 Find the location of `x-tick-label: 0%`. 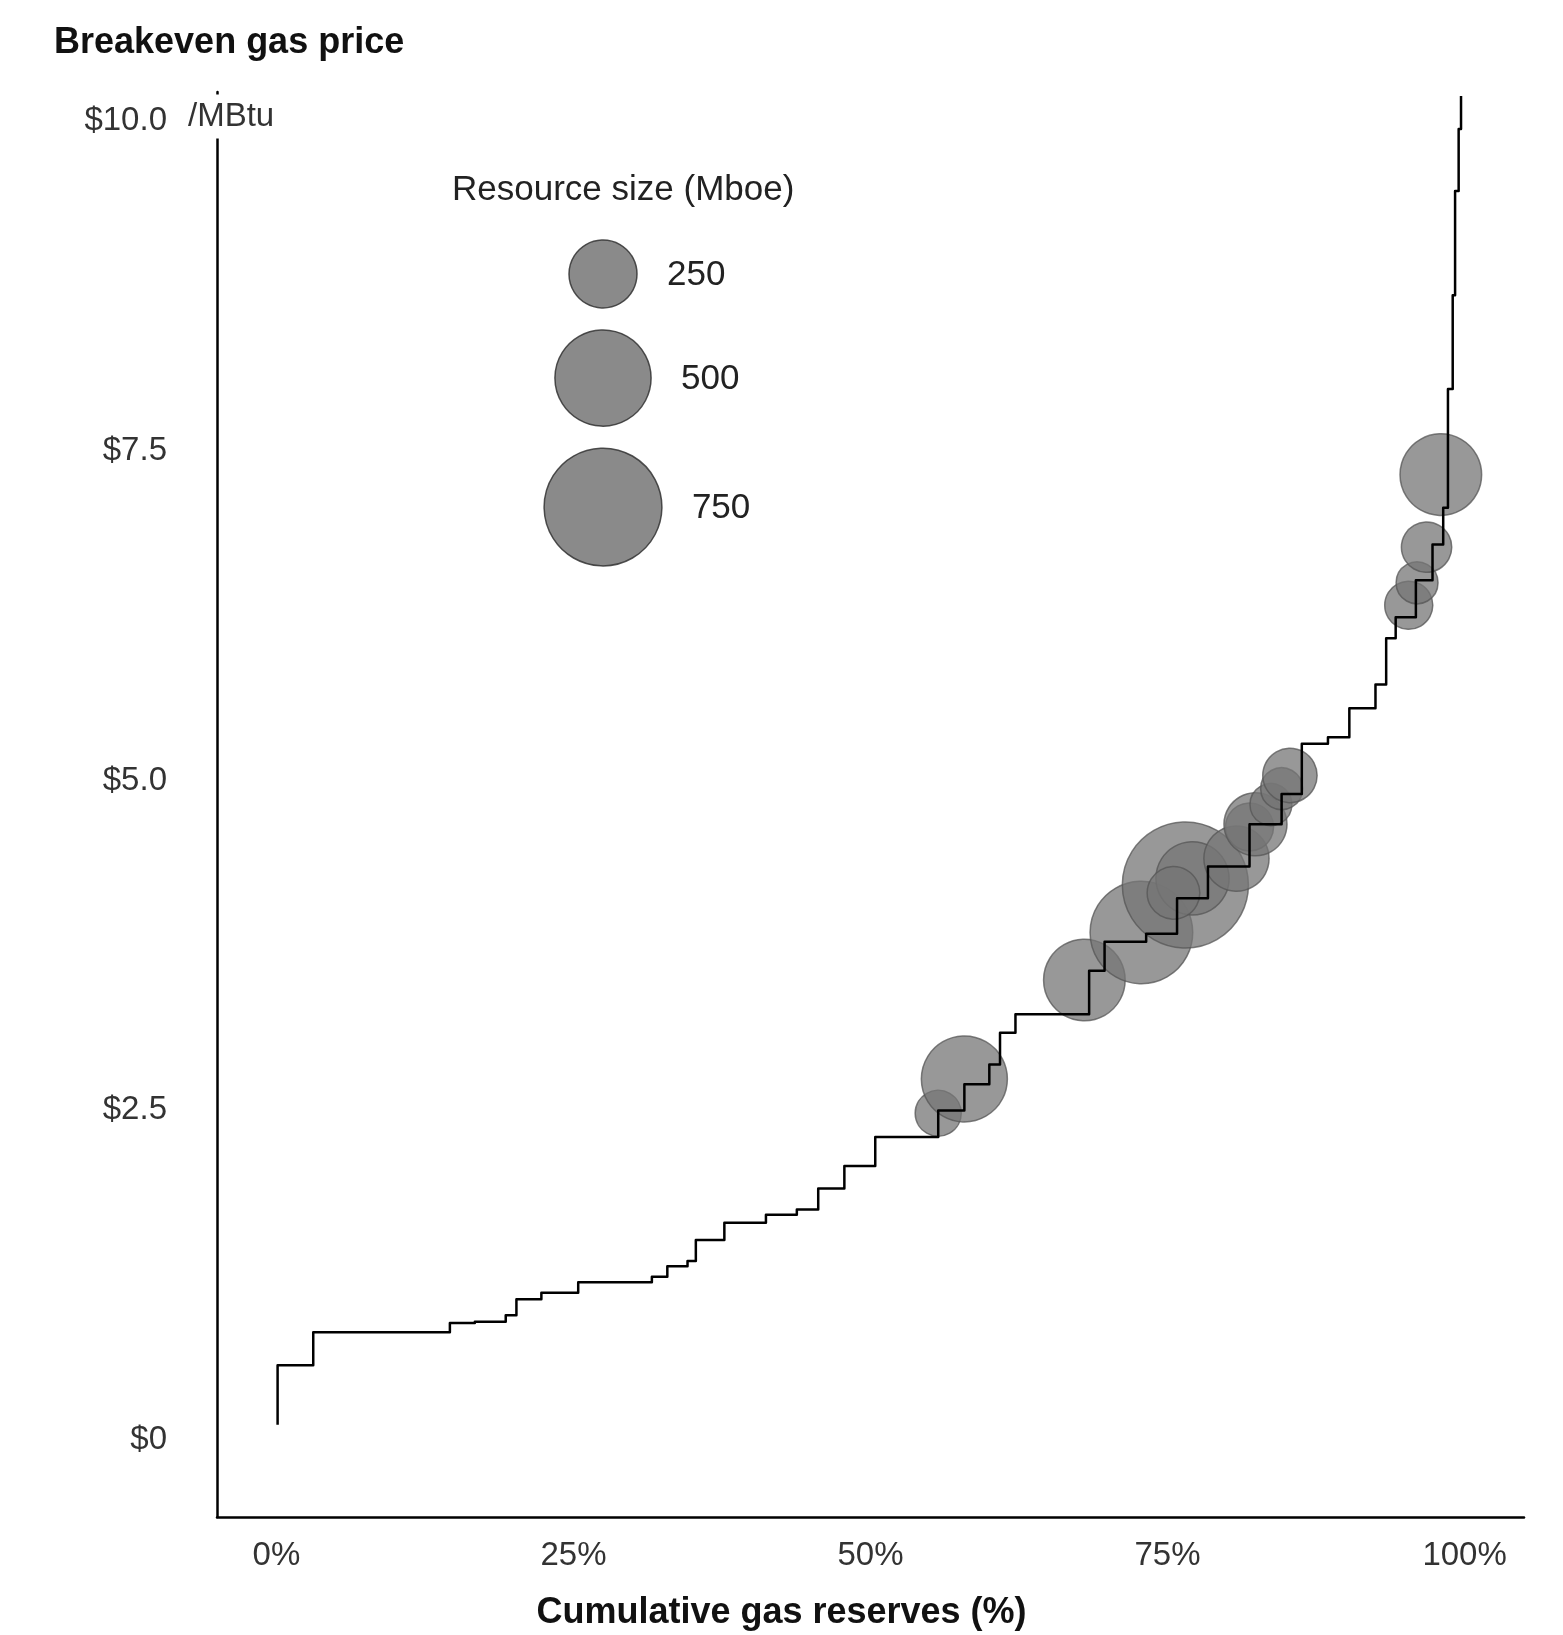

x-tick-label: 0% is located at coordinates (276, 1553).